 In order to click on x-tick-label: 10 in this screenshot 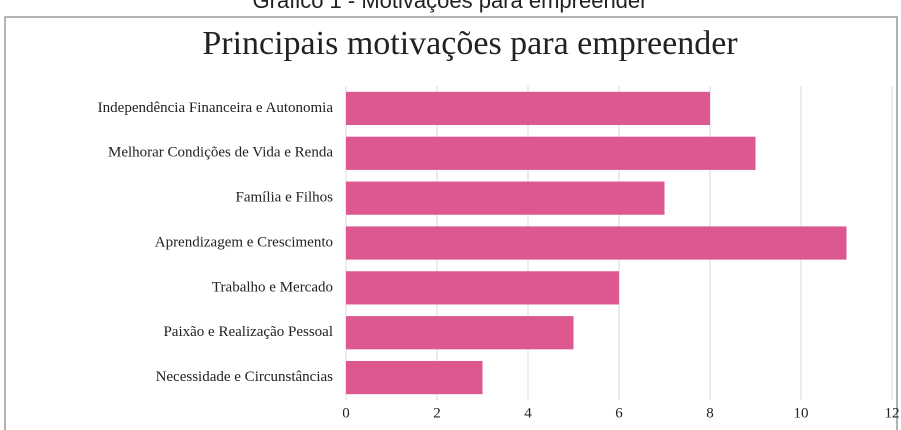, I will do `click(801, 413)`.